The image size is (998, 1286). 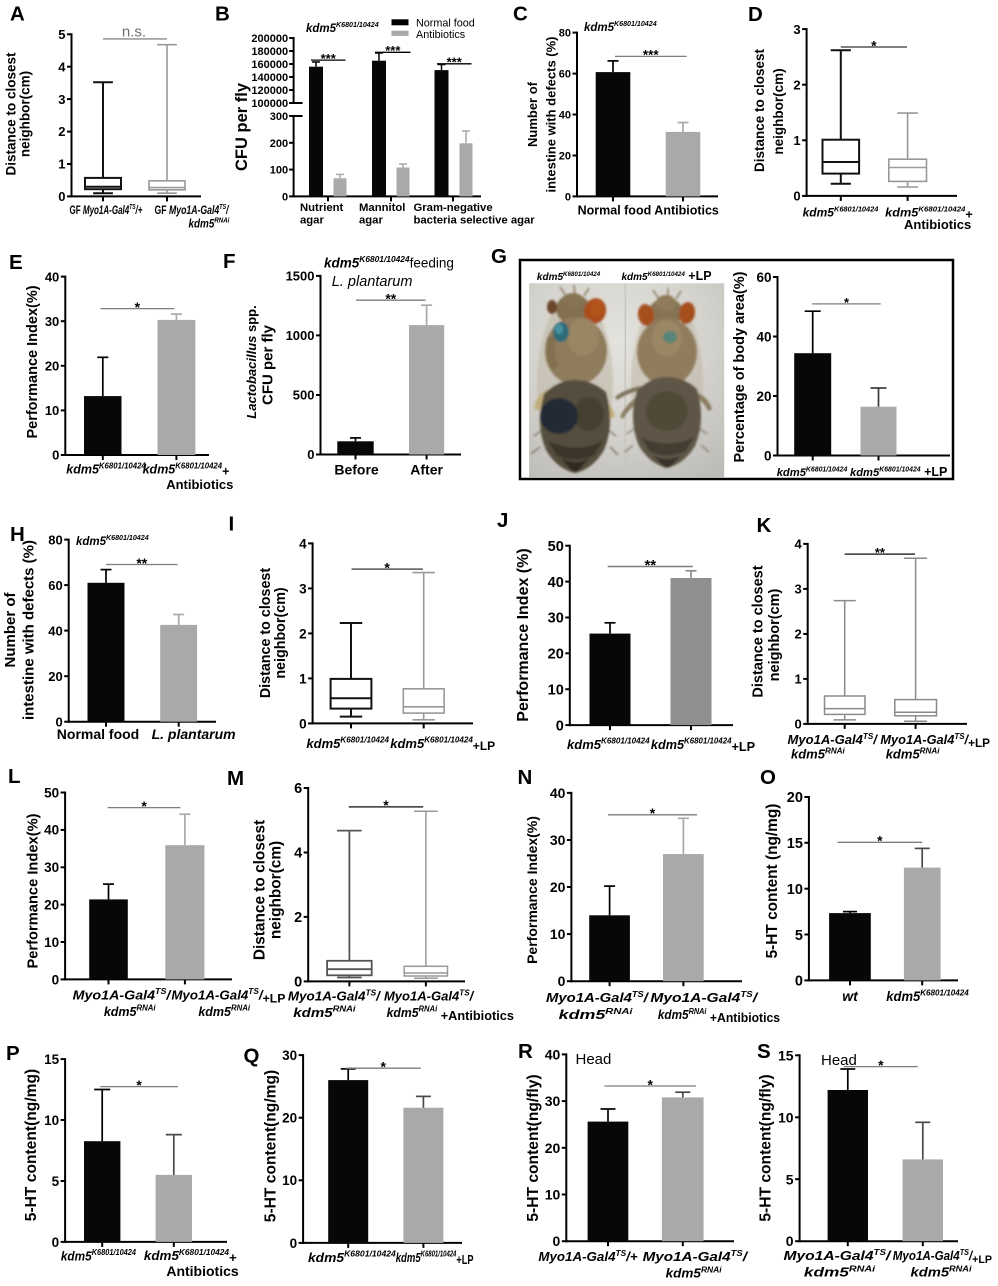 What do you see at coordinates (229, 261) in the screenshot?
I see `svg-text: F` at bounding box center [229, 261].